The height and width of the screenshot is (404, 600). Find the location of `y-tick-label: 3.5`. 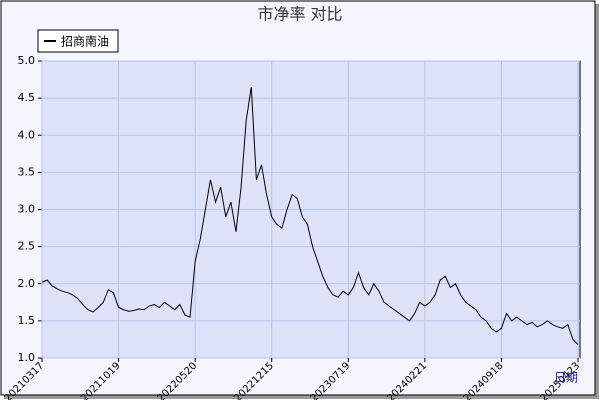

y-tick-label: 3.5 is located at coordinates (27, 171).